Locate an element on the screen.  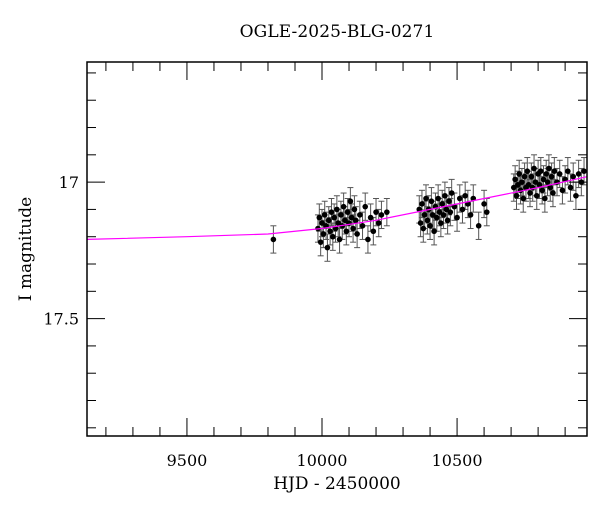
svg-text: 10000 is located at coordinates (322, 460).